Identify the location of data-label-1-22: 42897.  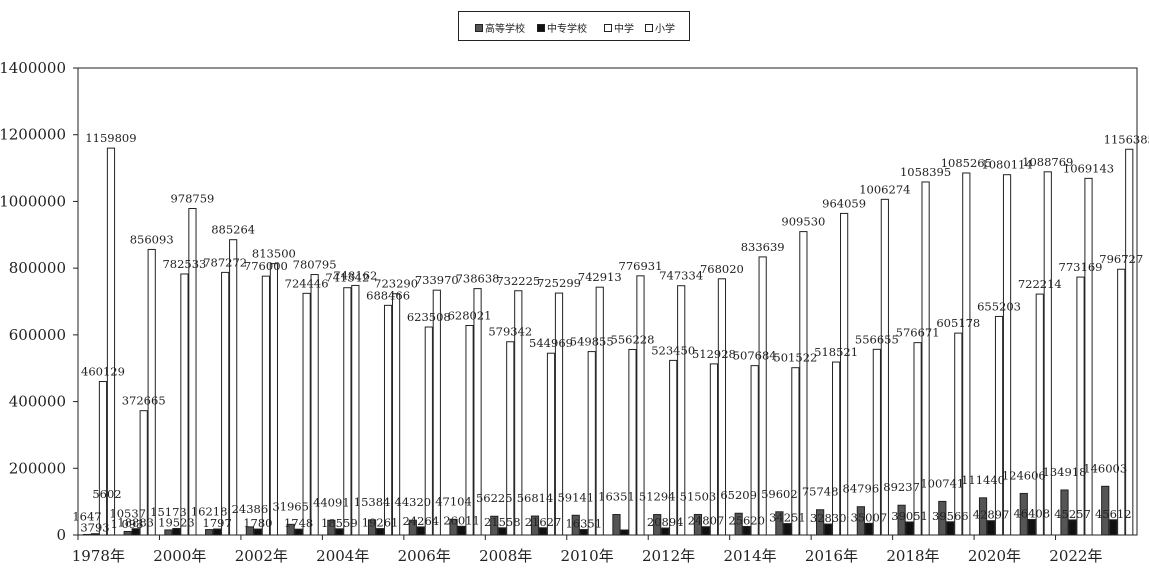
(991, 515).